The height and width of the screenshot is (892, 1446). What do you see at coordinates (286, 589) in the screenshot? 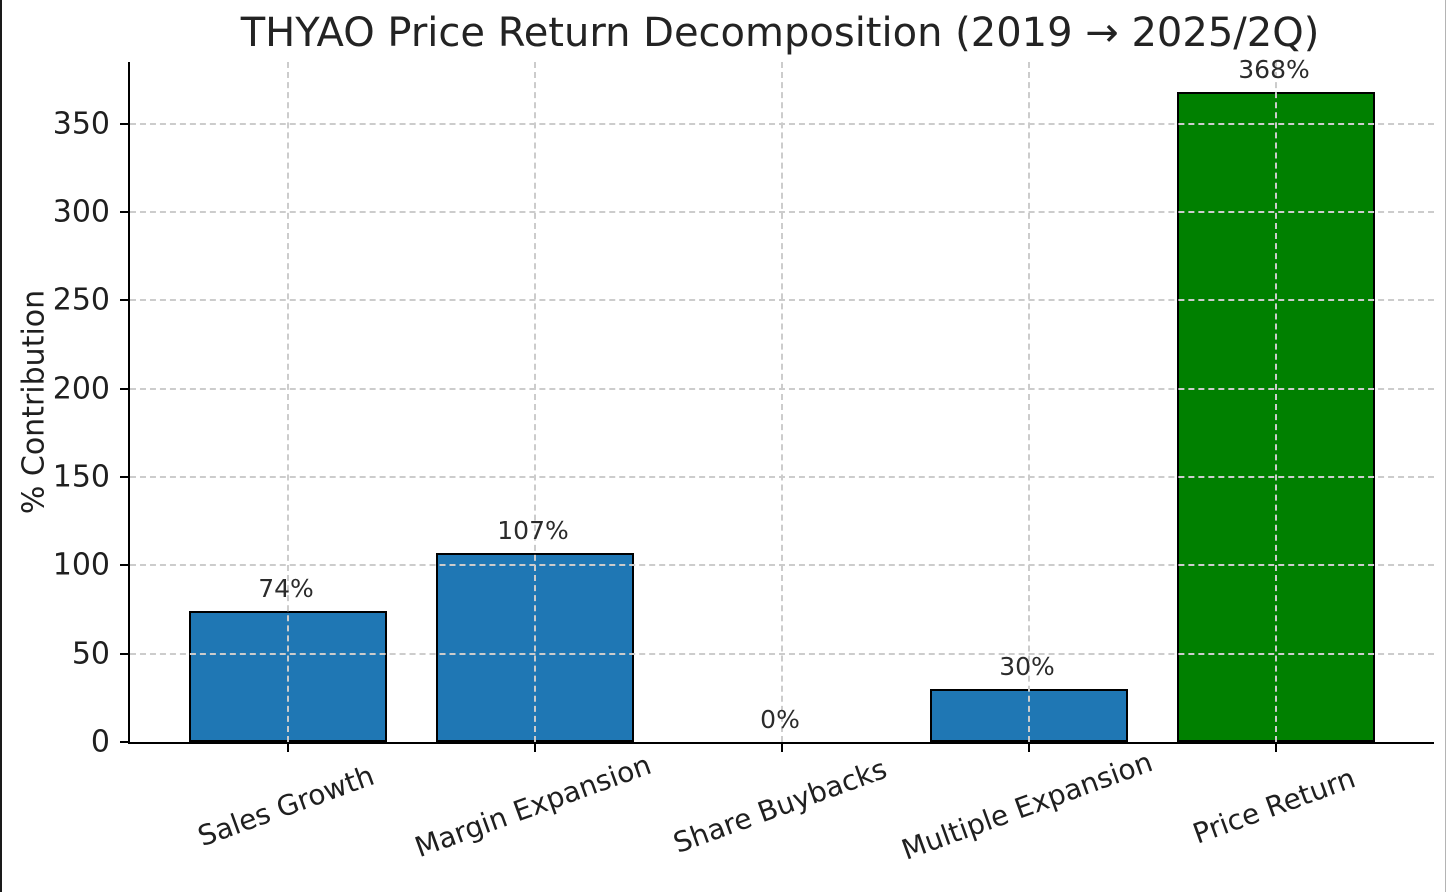
I see `value-label-sales-growth: 74%` at bounding box center [286, 589].